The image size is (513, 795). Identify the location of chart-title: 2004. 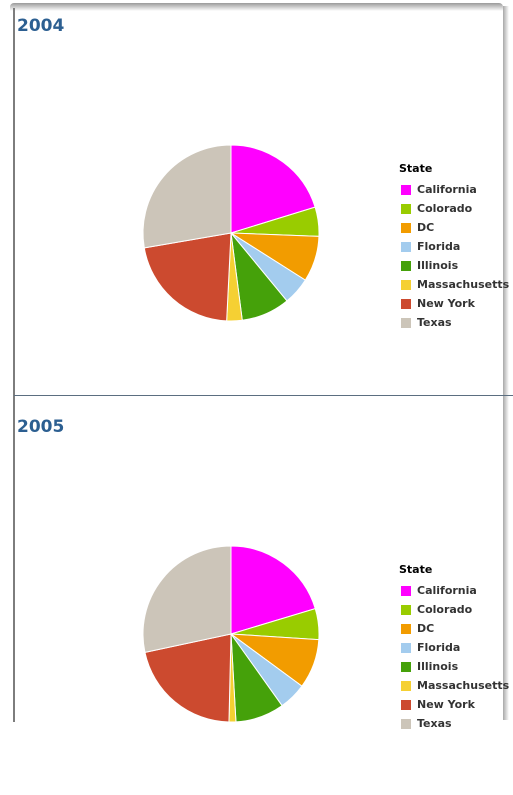
(41, 26).